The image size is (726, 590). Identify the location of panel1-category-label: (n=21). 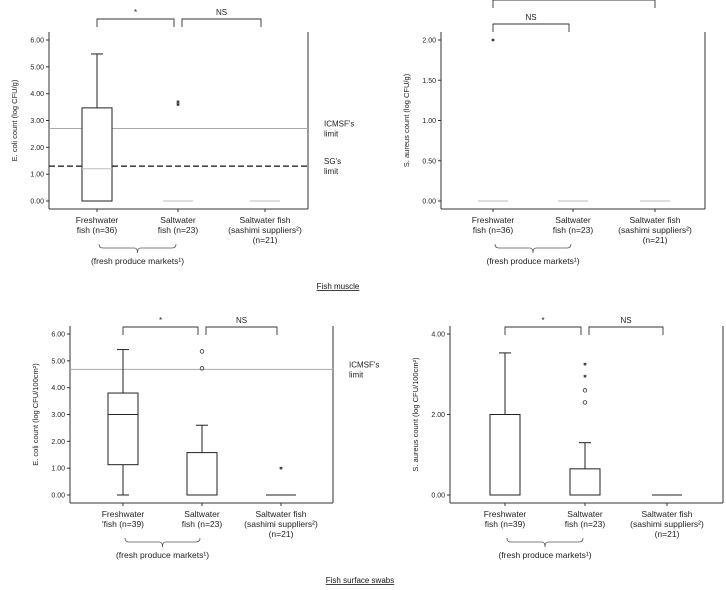
(265, 240).